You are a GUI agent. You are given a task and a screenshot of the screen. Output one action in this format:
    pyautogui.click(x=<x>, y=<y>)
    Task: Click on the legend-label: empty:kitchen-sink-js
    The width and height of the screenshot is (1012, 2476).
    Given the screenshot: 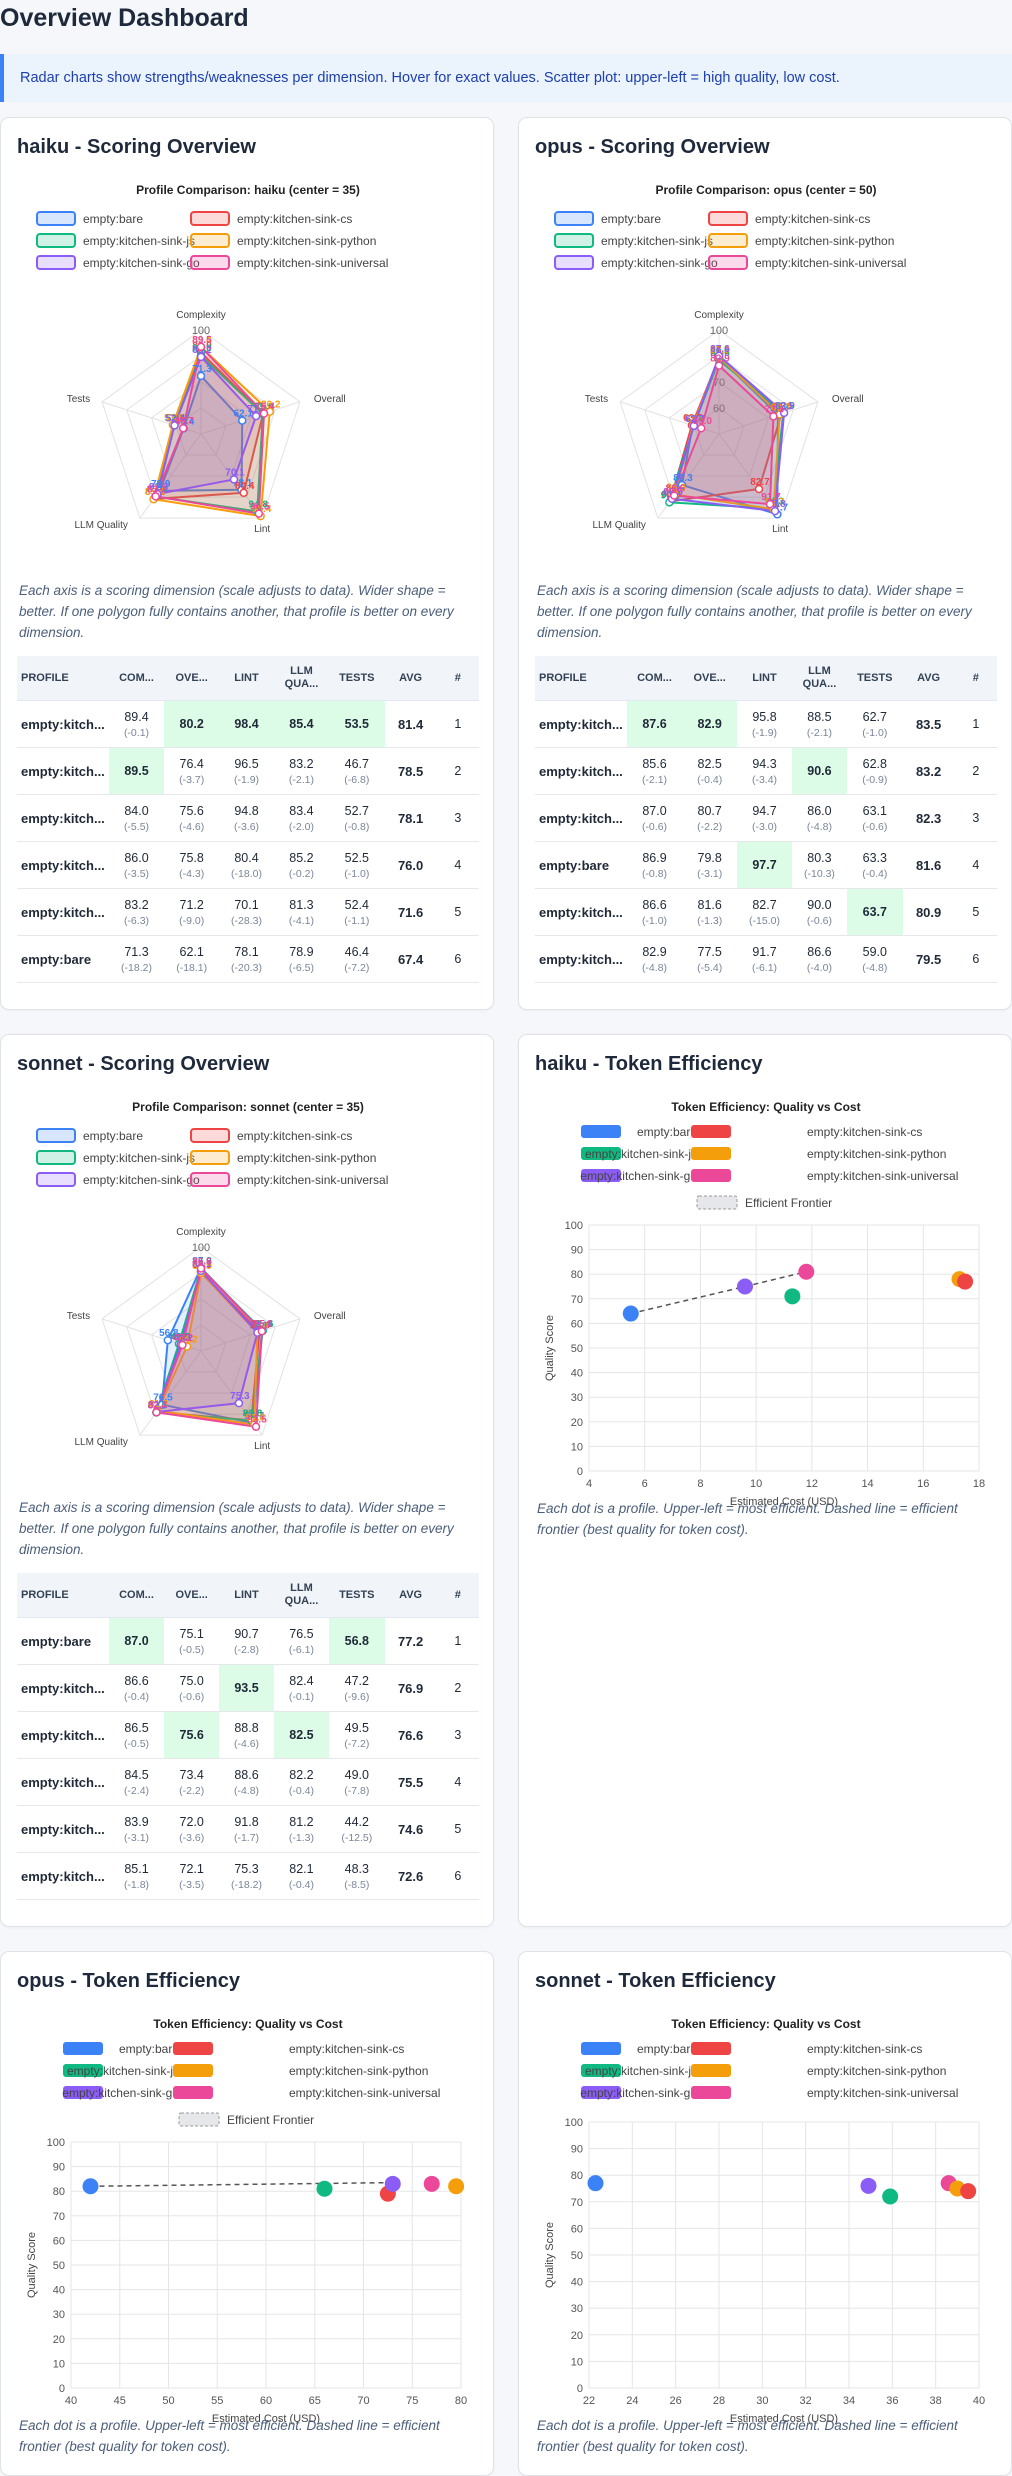 What is the action you would take?
    pyautogui.click(x=139, y=1158)
    